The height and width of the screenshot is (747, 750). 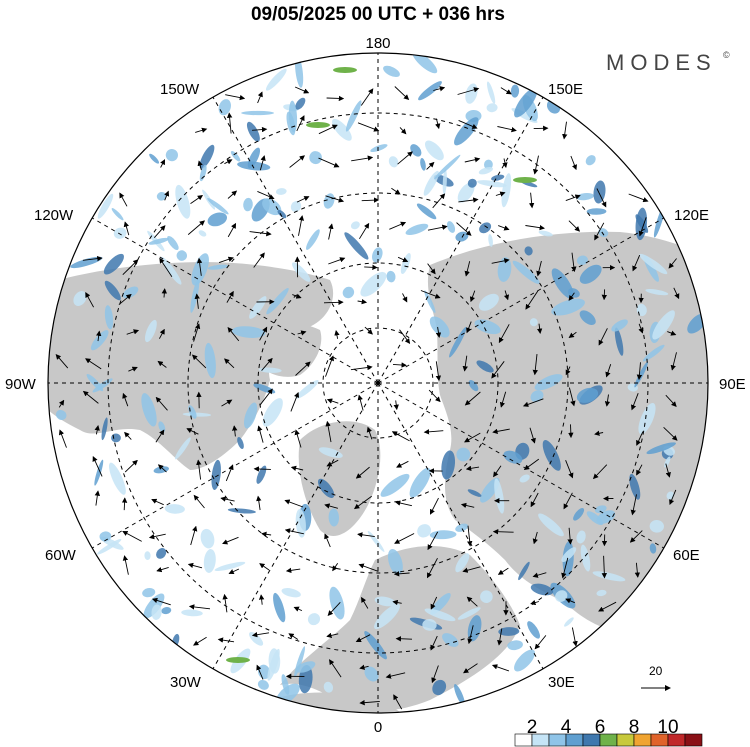 I want to click on lon-label-30w: 30W, so click(x=186, y=682).